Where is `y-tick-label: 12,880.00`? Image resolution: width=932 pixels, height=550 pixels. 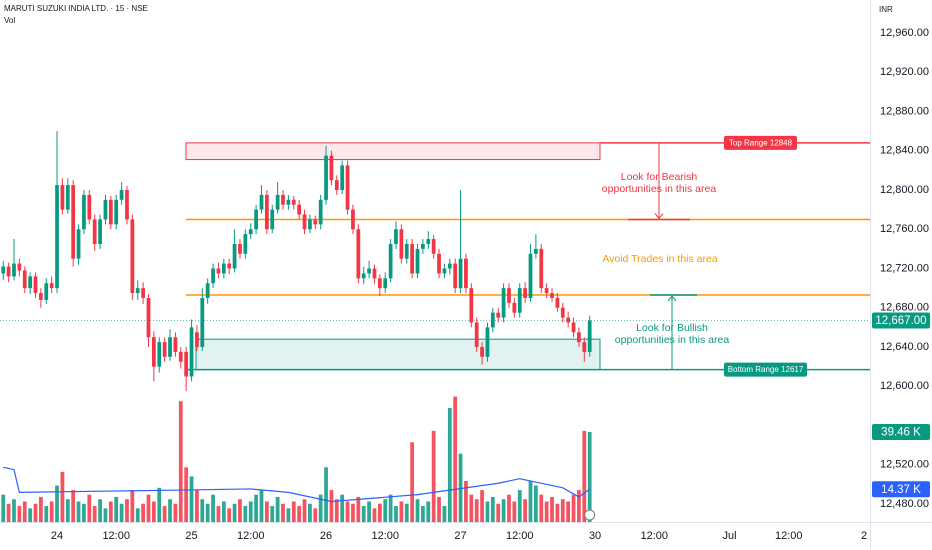
y-tick-label: 12,880.00 is located at coordinates (904, 111).